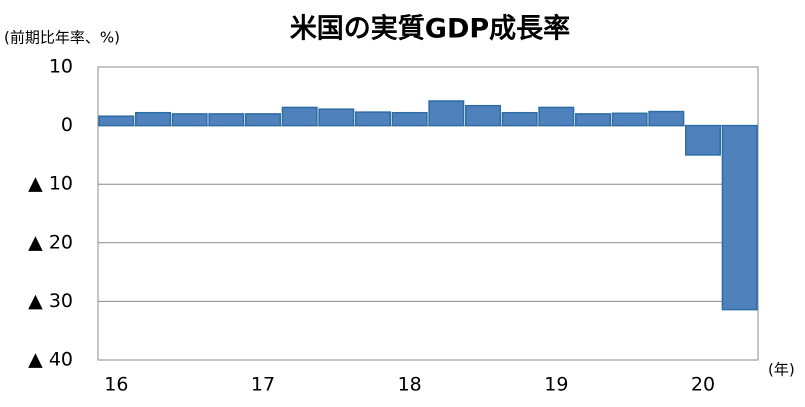 The width and height of the screenshot is (805, 407). I want to click on x-tick-label: 19, so click(556, 385).